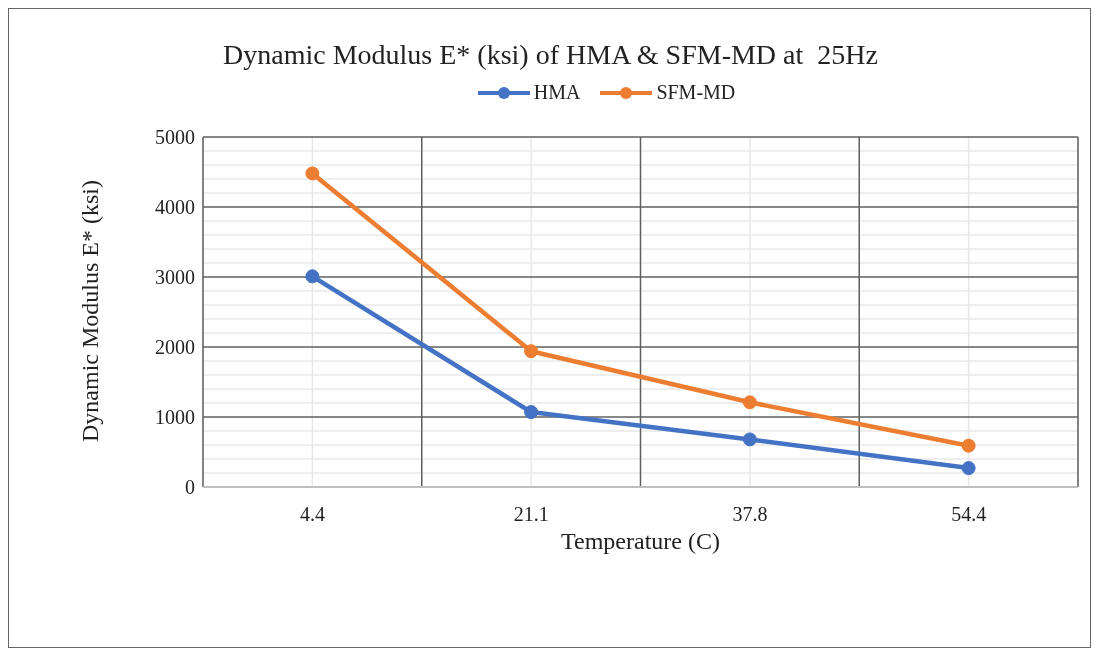 Image resolution: width=1099 pixels, height=656 pixels. What do you see at coordinates (175, 277) in the screenshot?
I see `y-tick-label: 3000` at bounding box center [175, 277].